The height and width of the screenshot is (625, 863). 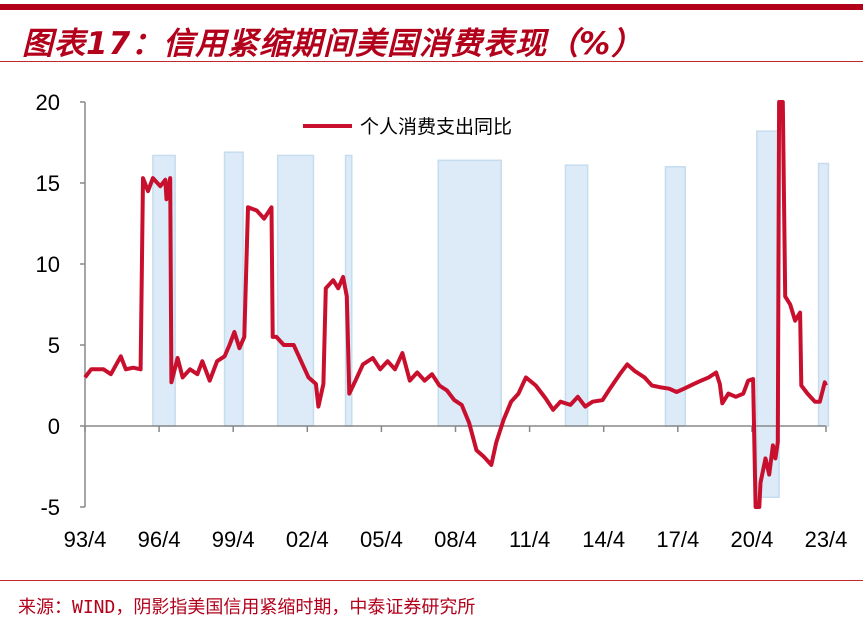 What do you see at coordinates (54, 426) in the screenshot?
I see `y-tick-label: 0` at bounding box center [54, 426].